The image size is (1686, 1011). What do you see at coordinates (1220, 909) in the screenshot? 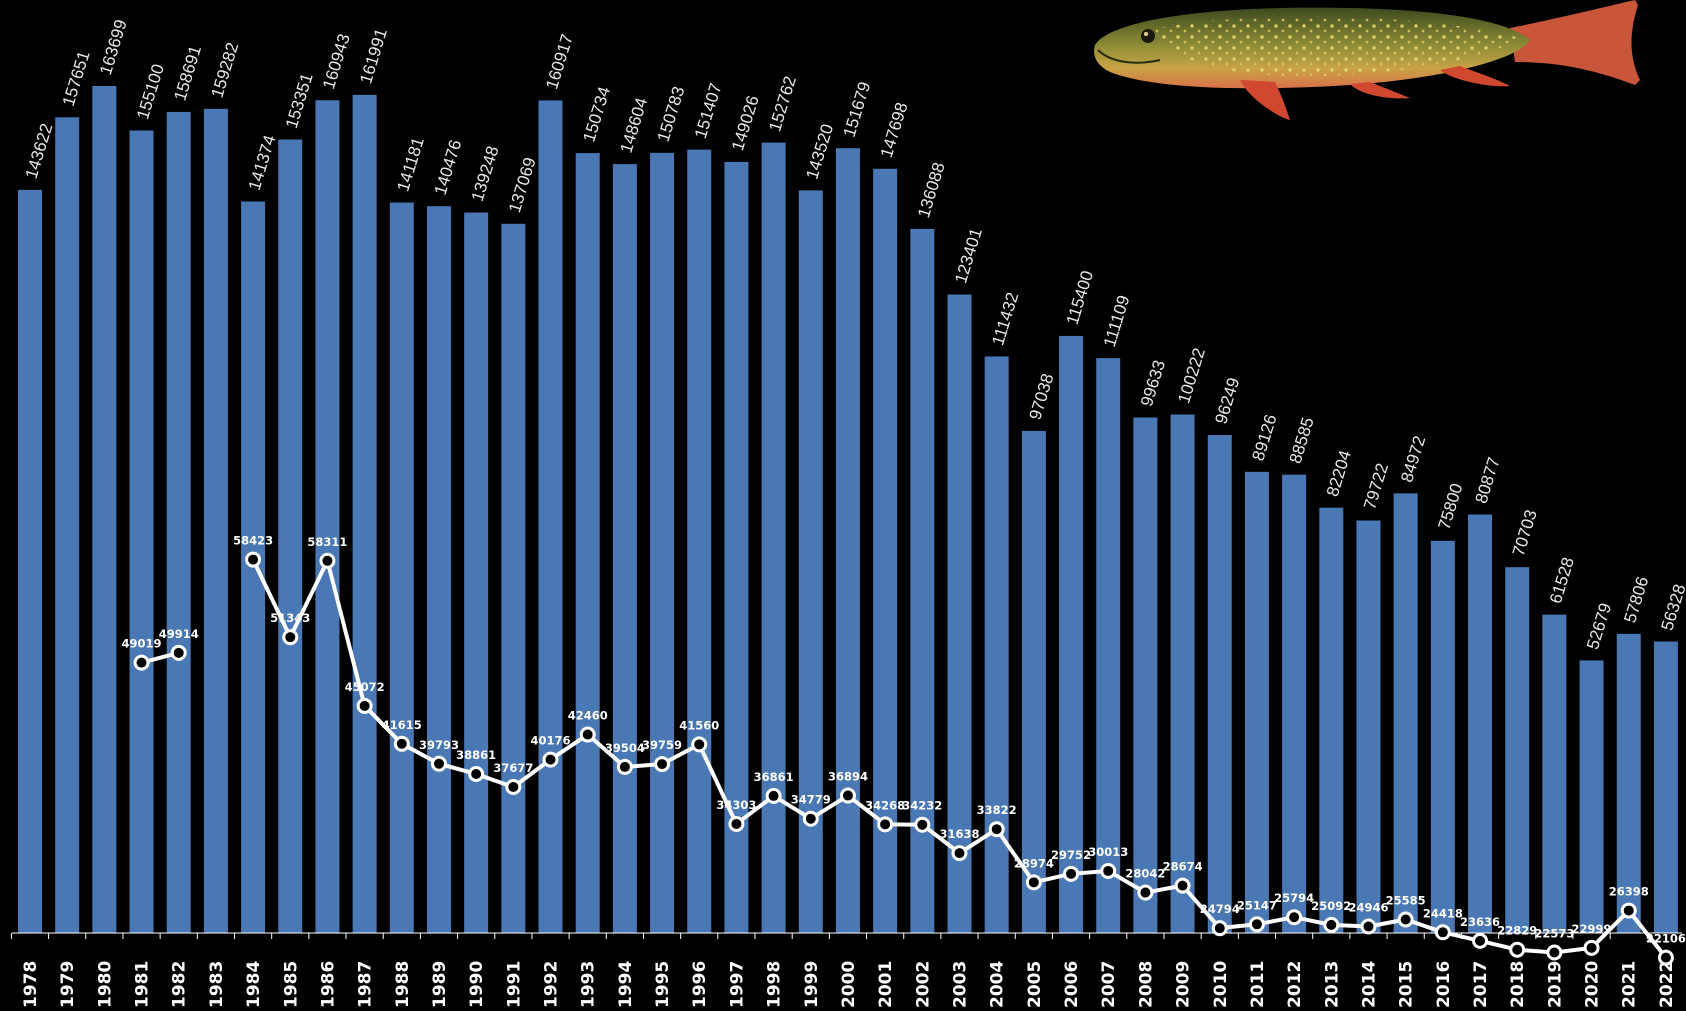
I see `line-value-label: 24794` at bounding box center [1220, 909].